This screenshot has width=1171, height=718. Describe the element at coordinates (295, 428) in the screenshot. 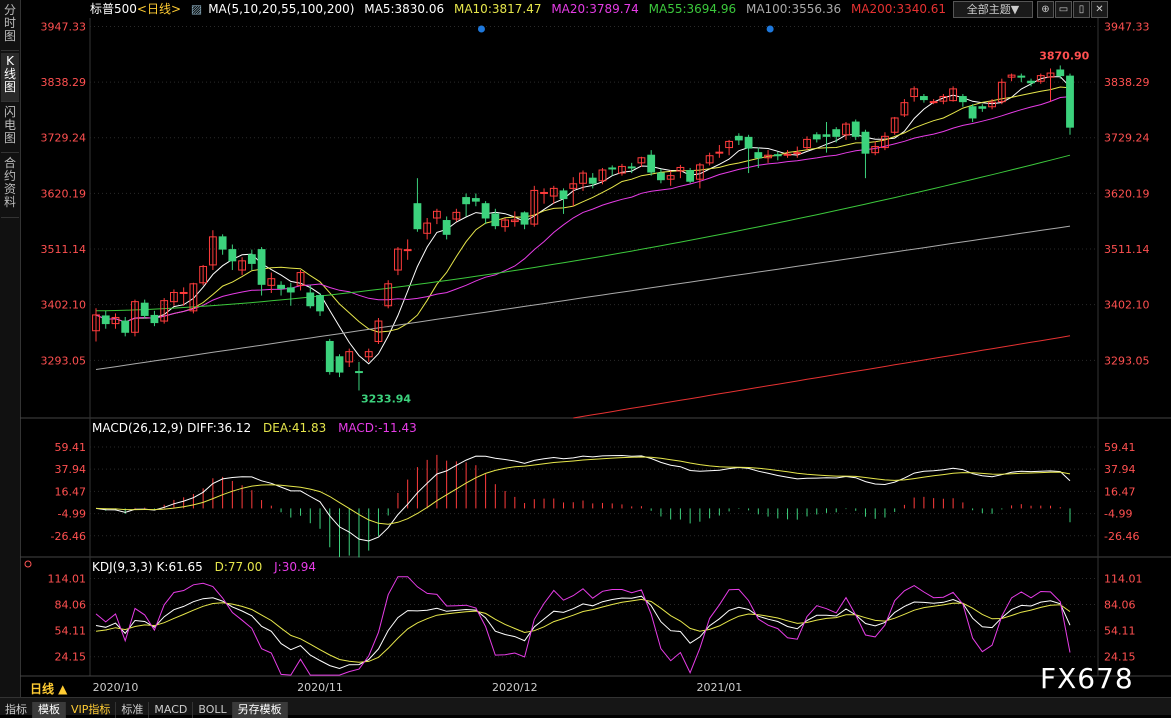

I see `macd-dea: DEA:41.83` at that location.